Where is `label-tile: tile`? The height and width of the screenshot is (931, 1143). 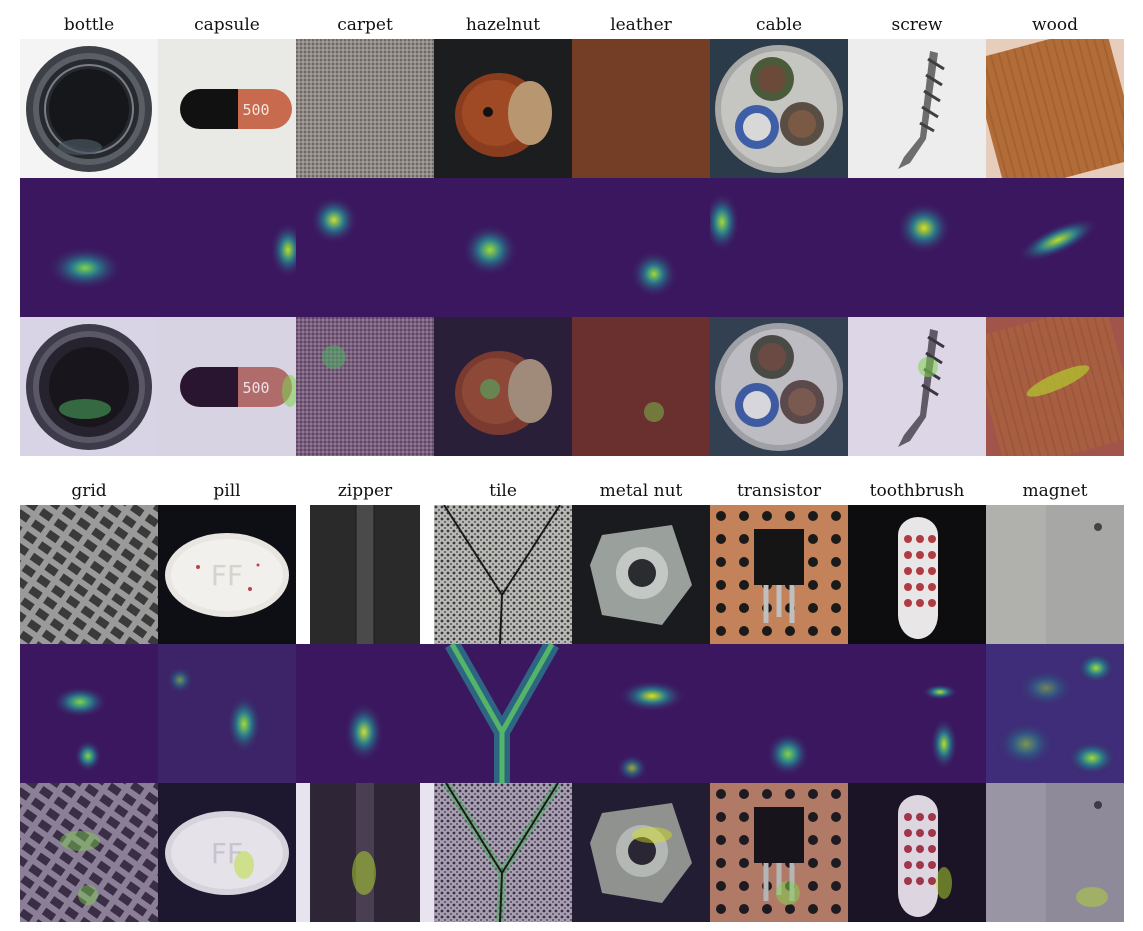 label-tile: tile is located at coordinates (503, 491).